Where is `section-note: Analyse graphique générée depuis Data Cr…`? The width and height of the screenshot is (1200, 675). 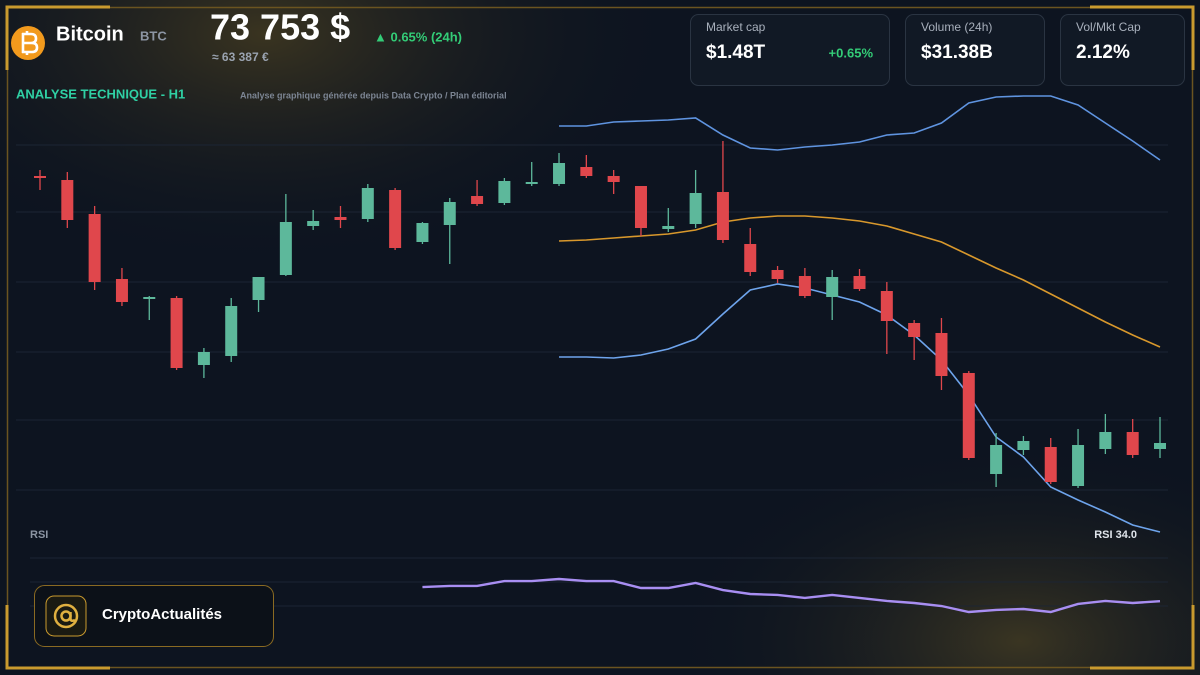
section-note: Analyse graphique générée depuis Data Cr… is located at coordinates (373, 95).